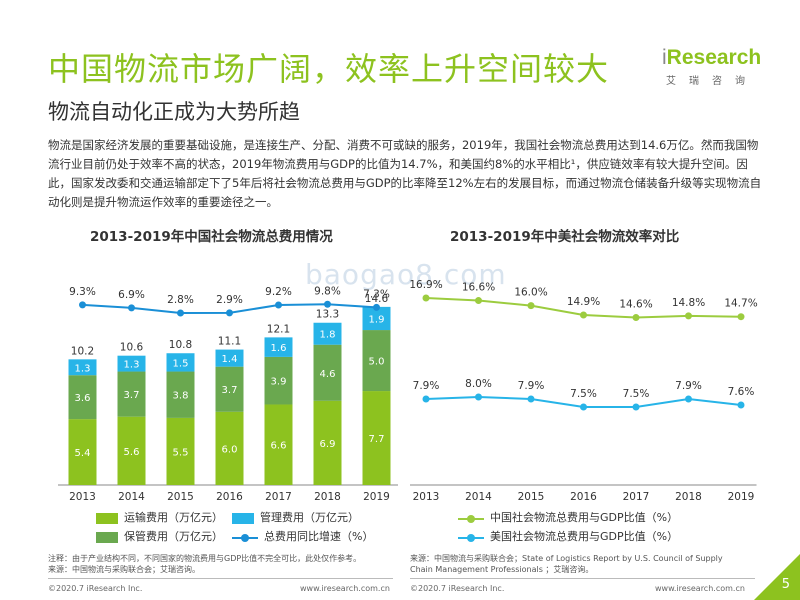 The width and height of the screenshot is (800, 600). What do you see at coordinates (124, 569) in the screenshot?
I see `left-source-line: 来源：中国物流与采购联合会；艾瑞咨询。` at bounding box center [124, 569].